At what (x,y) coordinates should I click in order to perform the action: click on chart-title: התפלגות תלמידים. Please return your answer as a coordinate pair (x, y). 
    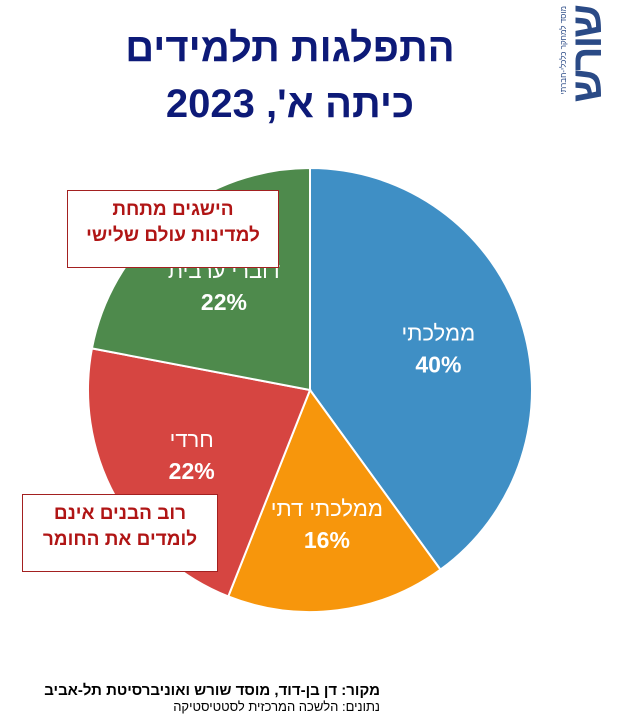
    Looking at the image, I should click on (290, 48).